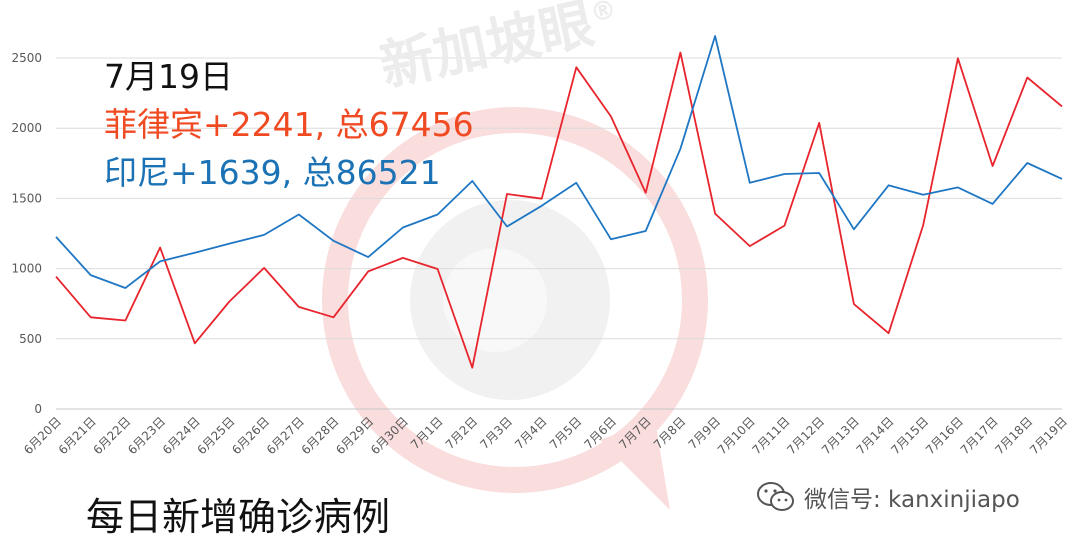  What do you see at coordinates (531, 433) in the screenshot?
I see `x-tick-label: 7月4日` at bounding box center [531, 433].